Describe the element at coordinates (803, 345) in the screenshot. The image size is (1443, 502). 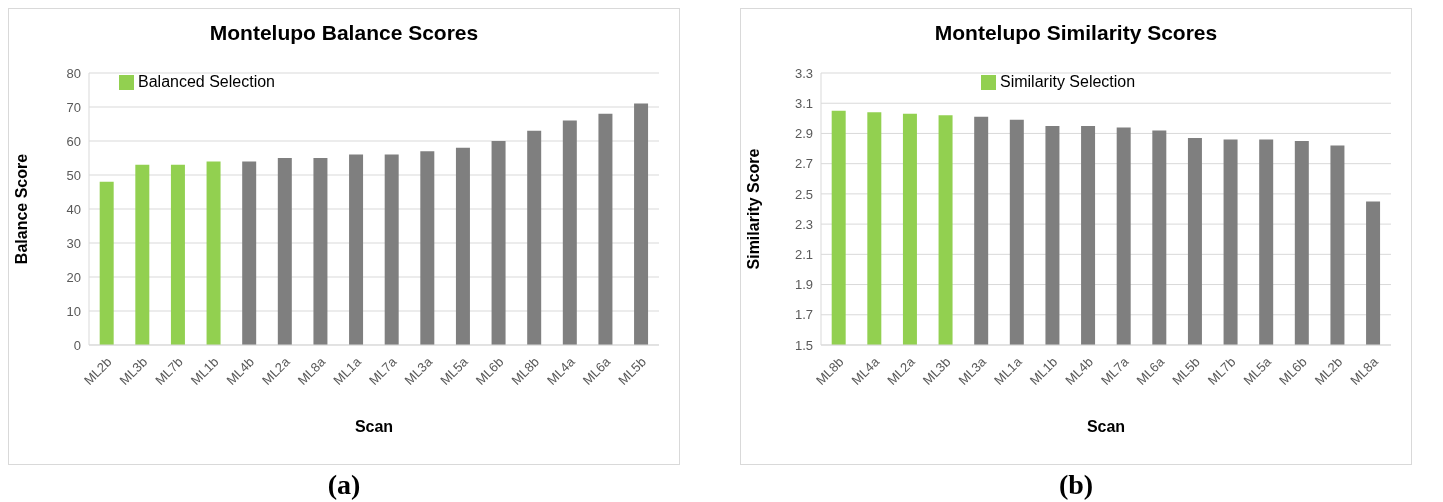
I see `y-tick-label: 1.5` at that location.